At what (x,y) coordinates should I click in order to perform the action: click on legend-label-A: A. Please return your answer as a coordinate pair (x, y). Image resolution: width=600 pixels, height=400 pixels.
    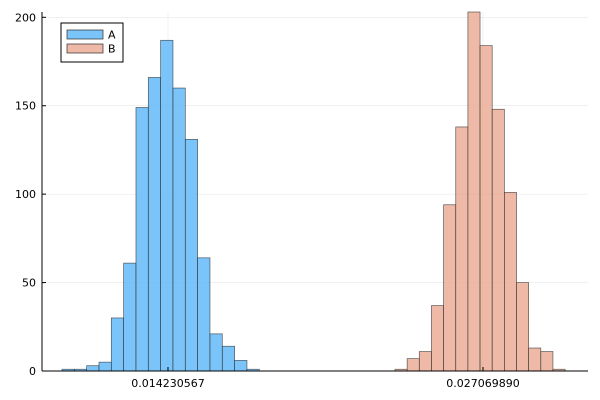
    Looking at the image, I should click on (112, 35).